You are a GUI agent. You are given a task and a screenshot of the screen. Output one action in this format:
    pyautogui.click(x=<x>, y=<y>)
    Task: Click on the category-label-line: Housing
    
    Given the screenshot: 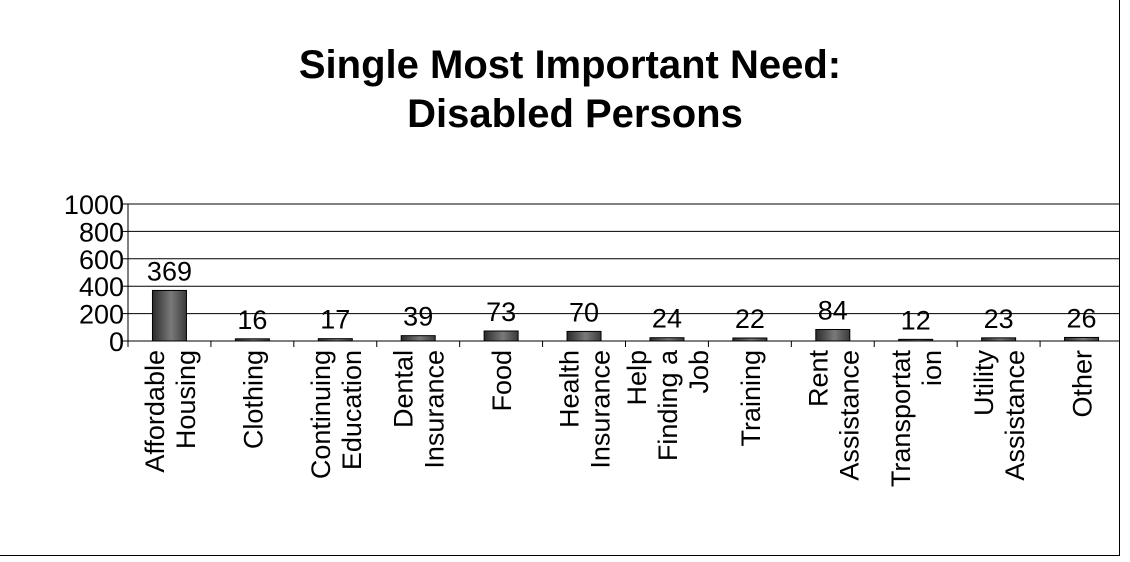 What is the action you would take?
    pyautogui.click(x=186, y=399)
    